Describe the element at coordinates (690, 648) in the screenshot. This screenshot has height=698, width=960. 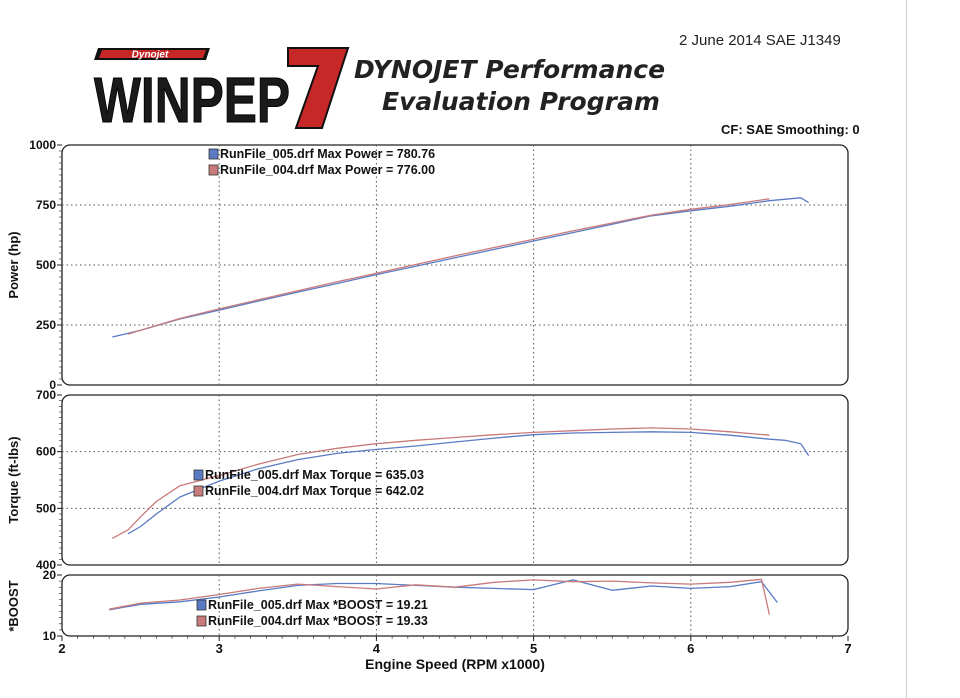
I see `x-tick-label: 6` at that location.